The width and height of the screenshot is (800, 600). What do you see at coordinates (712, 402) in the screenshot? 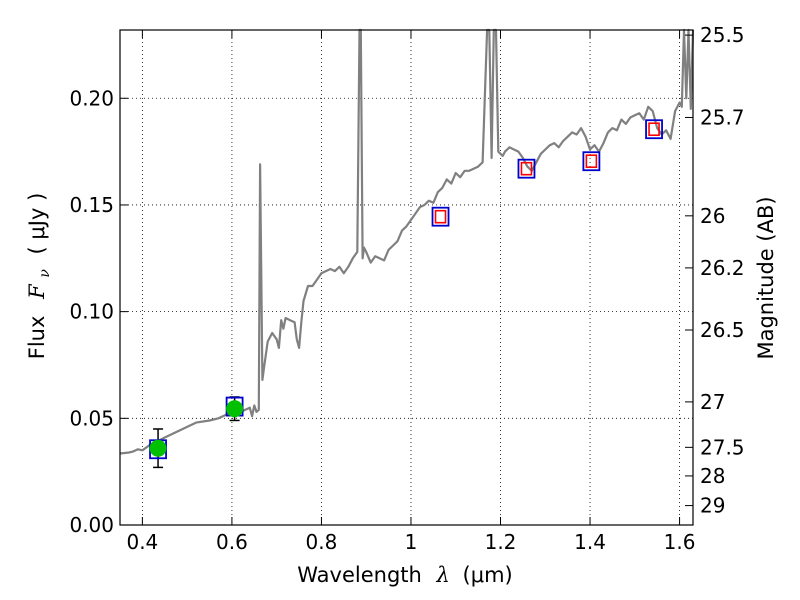
I see `magnitude-tick-label: 27` at bounding box center [712, 402].